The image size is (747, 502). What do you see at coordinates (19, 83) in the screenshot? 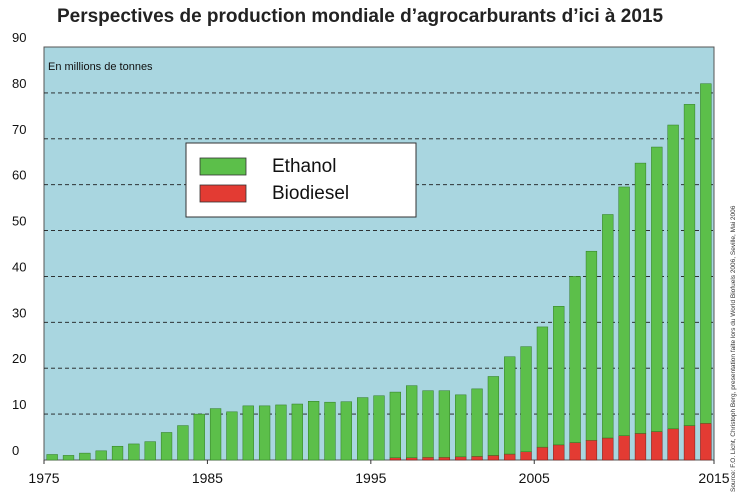
I see `y-tick-label: 80` at bounding box center [19, 83].